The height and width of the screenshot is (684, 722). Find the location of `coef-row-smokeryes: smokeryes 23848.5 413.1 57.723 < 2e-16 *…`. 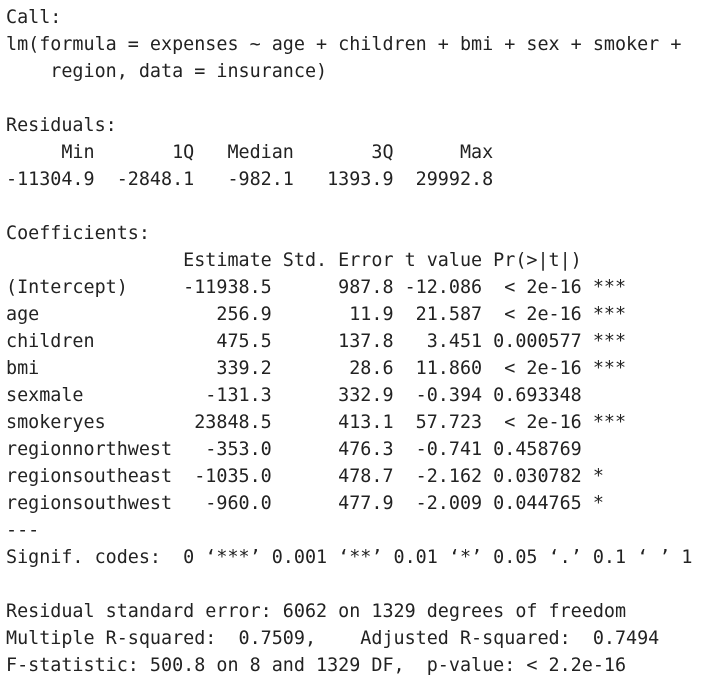

coef-row-smokeryes: smokeryes 23848.5 413.1 57.723 < 2e-16 *… is located at coordinates (316, 422).